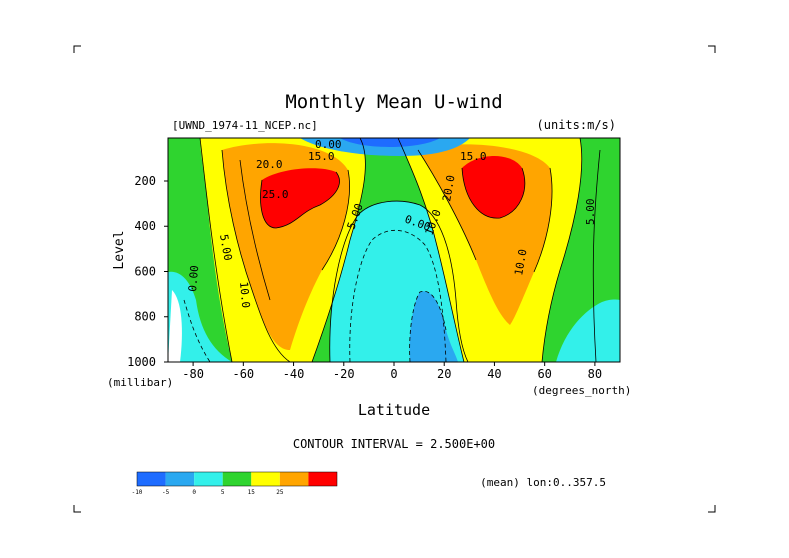 This screenshot has width=789, height=558. I want to click on x-tick-label: -40, so click(294, 374).